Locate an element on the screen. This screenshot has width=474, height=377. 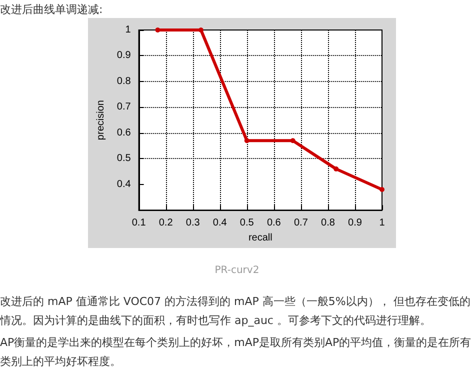
text: PR-curv2 is located at coordinates (237, 270).